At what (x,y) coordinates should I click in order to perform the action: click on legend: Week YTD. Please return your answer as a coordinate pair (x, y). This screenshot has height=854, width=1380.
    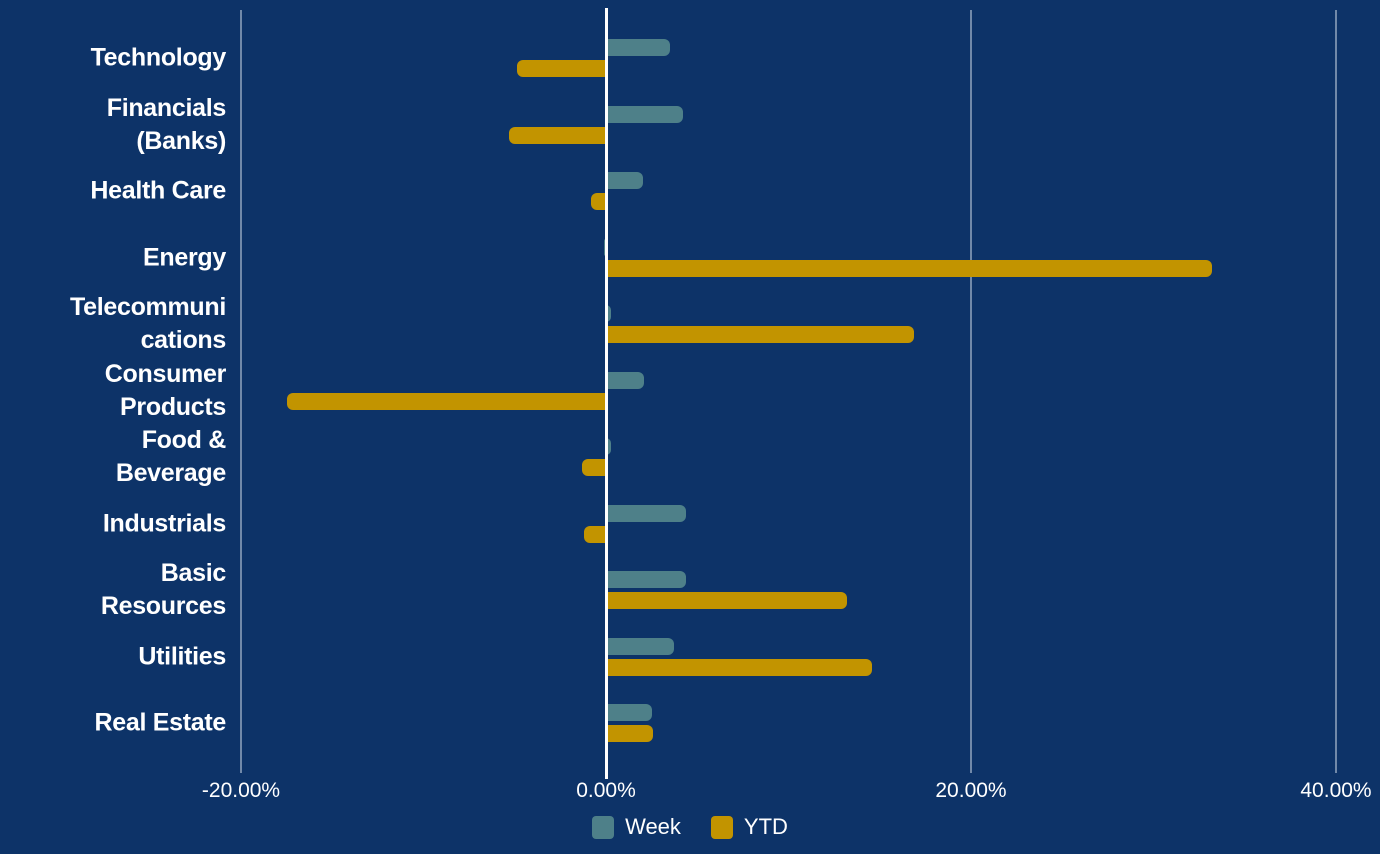
    Looking at the image, I should click on (690, 827).